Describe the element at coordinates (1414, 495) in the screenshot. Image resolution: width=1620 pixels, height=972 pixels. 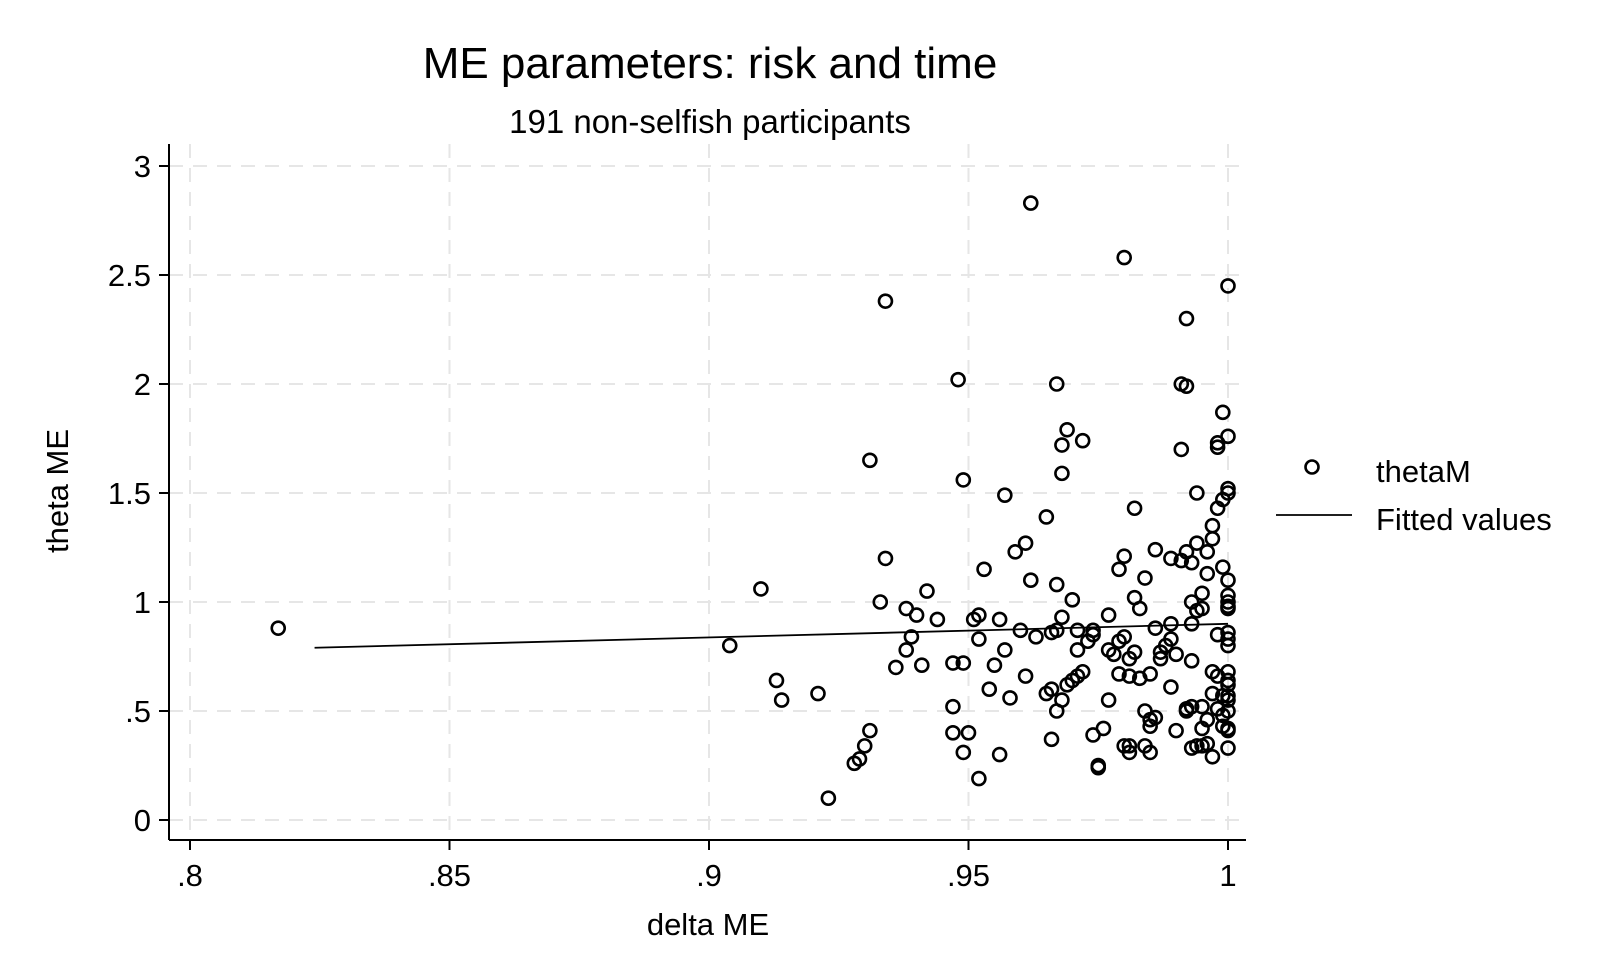
I see `legend: thetaM Fitted values` at that location.